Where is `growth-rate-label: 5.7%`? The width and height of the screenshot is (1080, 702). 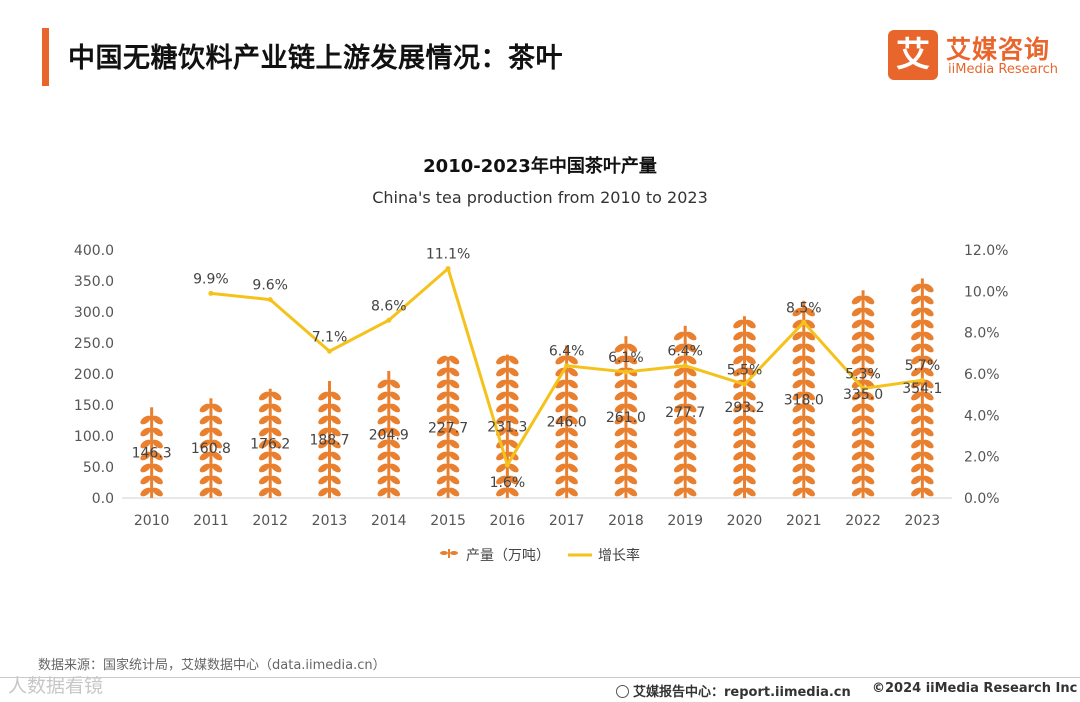
growth-rate-label: 5.7% is located at coordinates (923, 366).